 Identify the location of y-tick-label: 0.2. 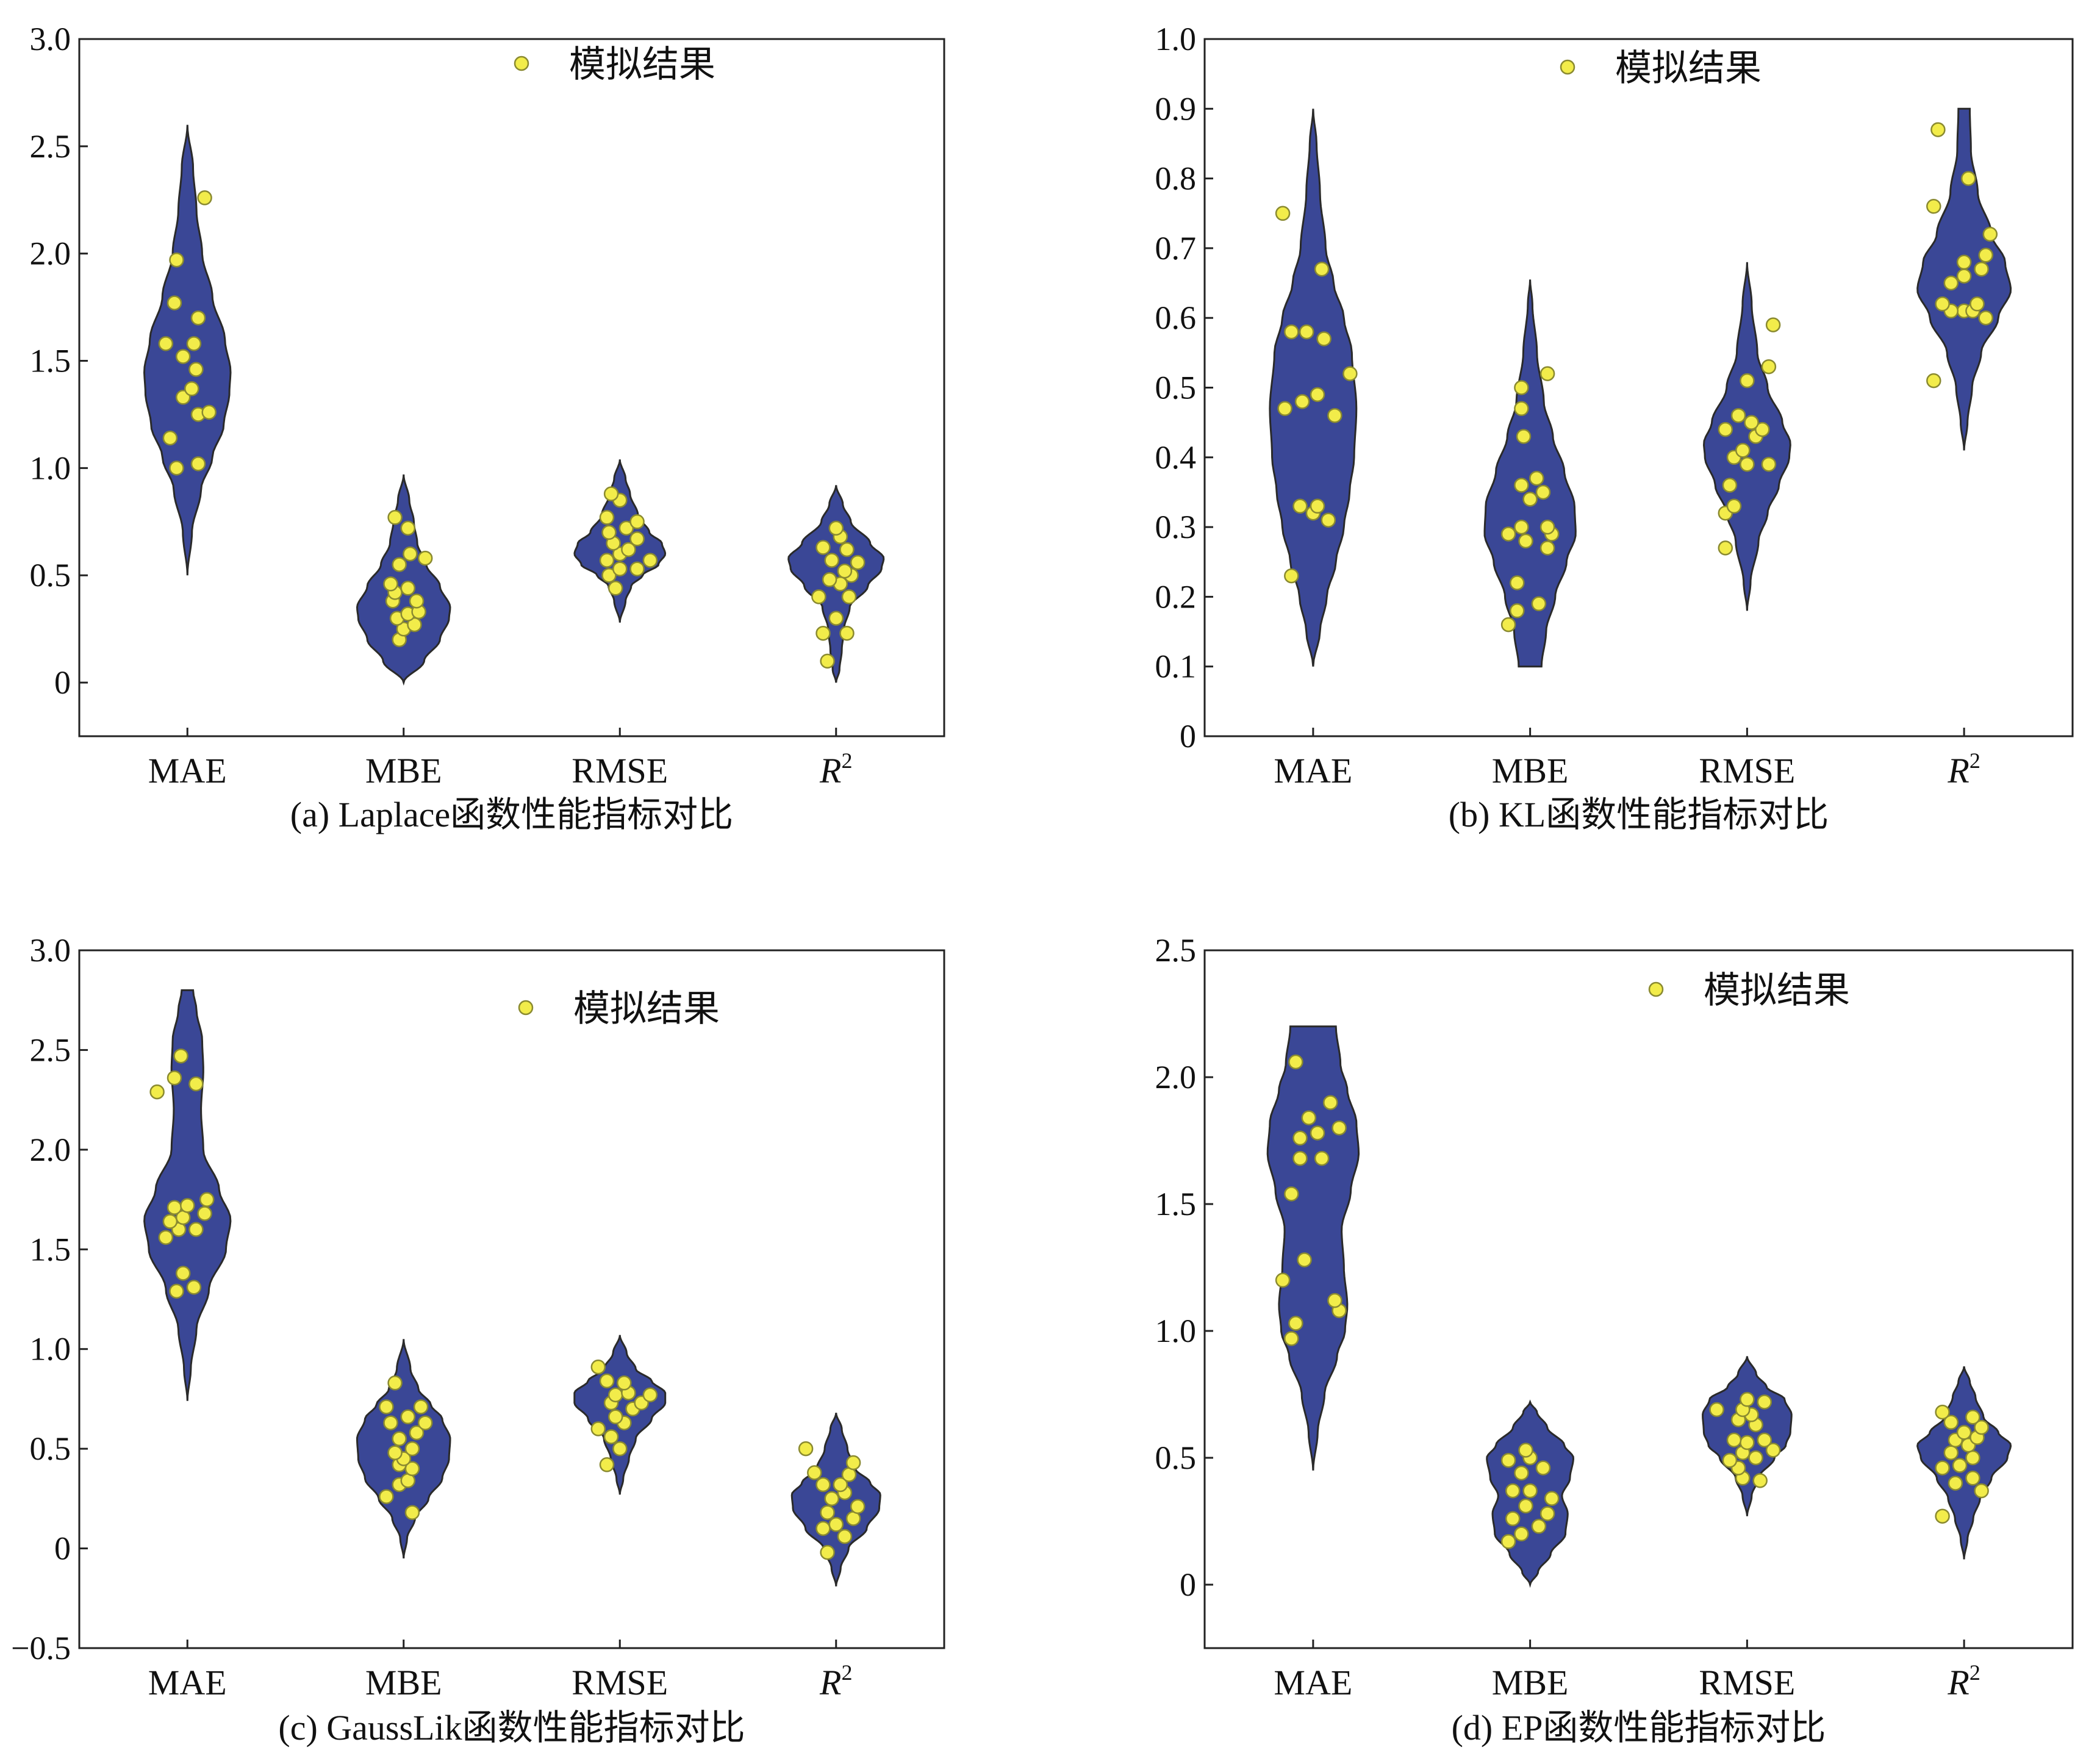
(1176, 597).